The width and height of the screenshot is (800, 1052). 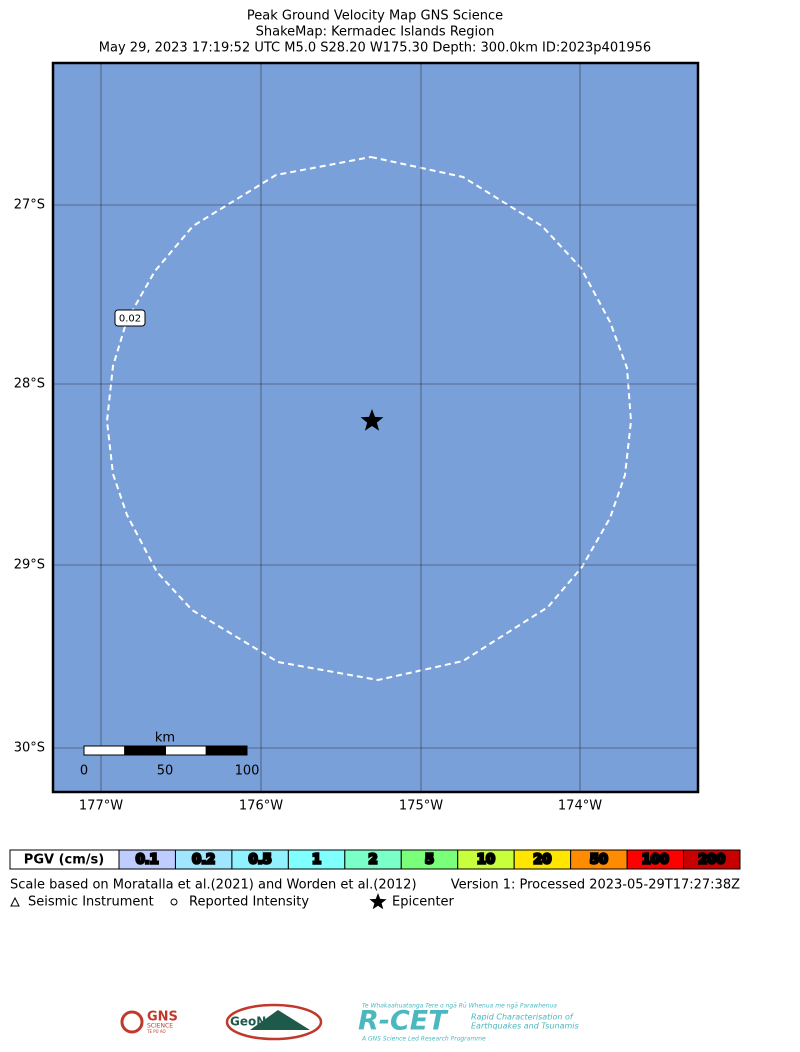 I want to click on intensity-symbol, so click(x=174, y=902).